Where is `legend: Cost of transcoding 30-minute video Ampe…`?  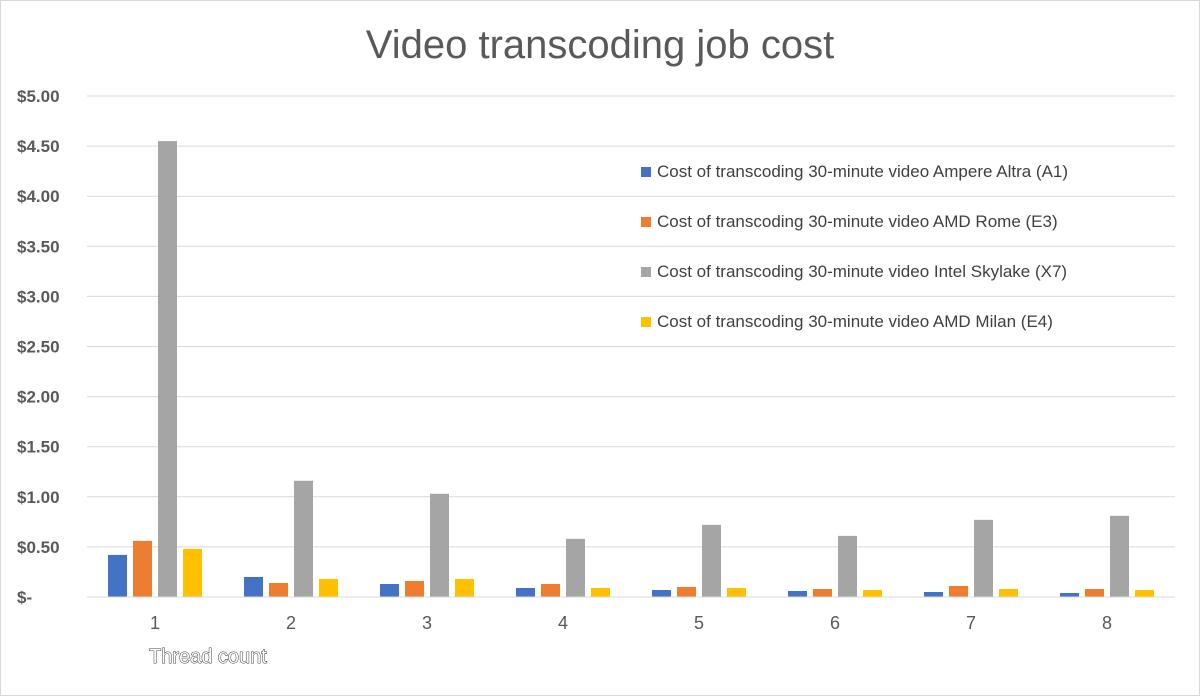
legend: Cost of transcoding 30-minute video Ampe… is located at coordinates (854, 246).